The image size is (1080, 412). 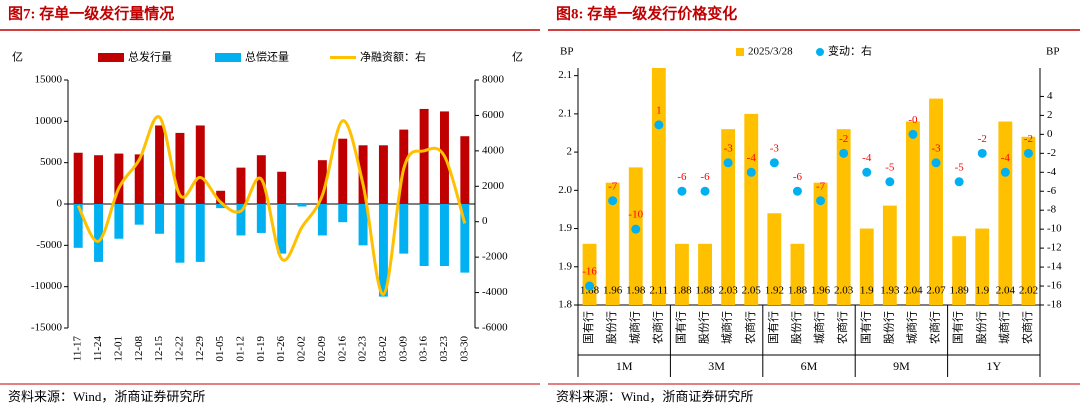 I want to click on y-tick-label: -15000, so click(x=47, y=328).